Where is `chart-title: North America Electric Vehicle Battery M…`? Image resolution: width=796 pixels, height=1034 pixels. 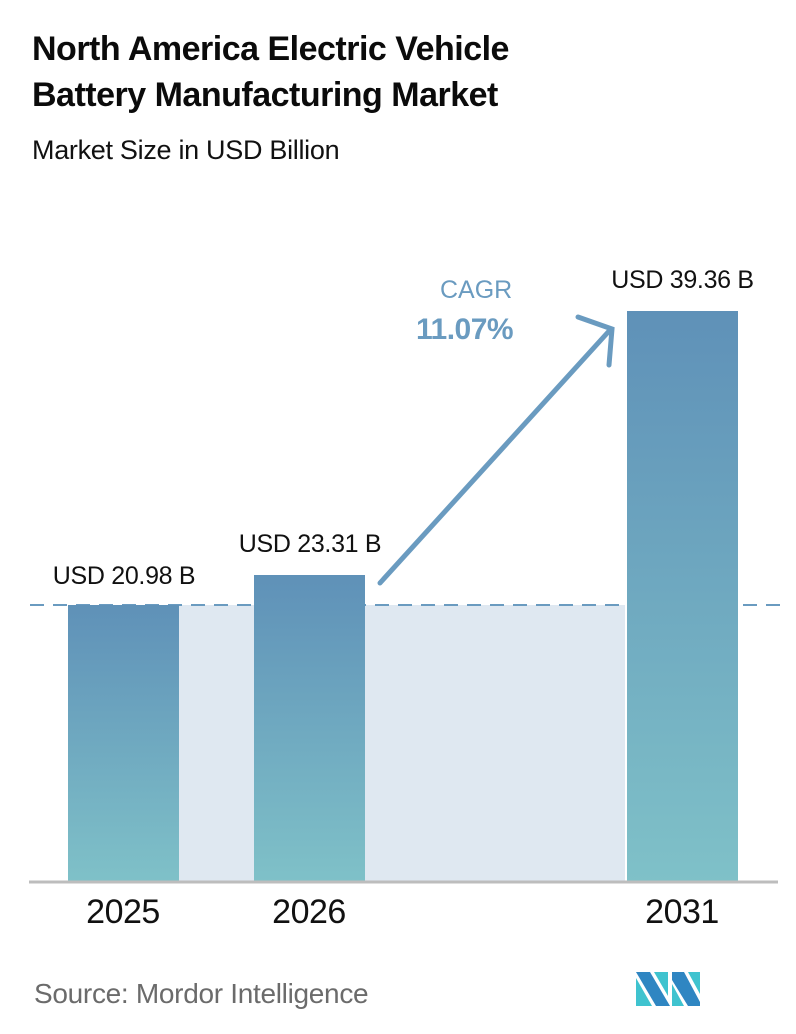 chart-title: North America Electric Vehicle Battery M… is located at coordinates (402, 72).